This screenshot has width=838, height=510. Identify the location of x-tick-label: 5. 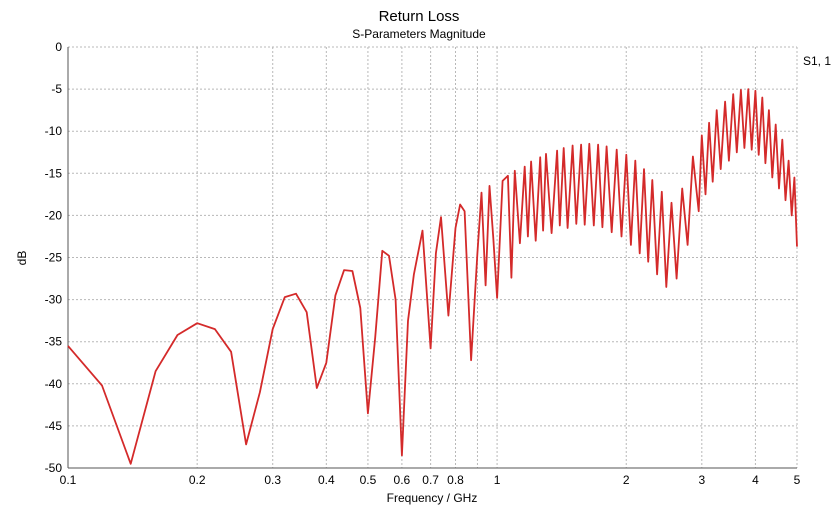
(797, 480).